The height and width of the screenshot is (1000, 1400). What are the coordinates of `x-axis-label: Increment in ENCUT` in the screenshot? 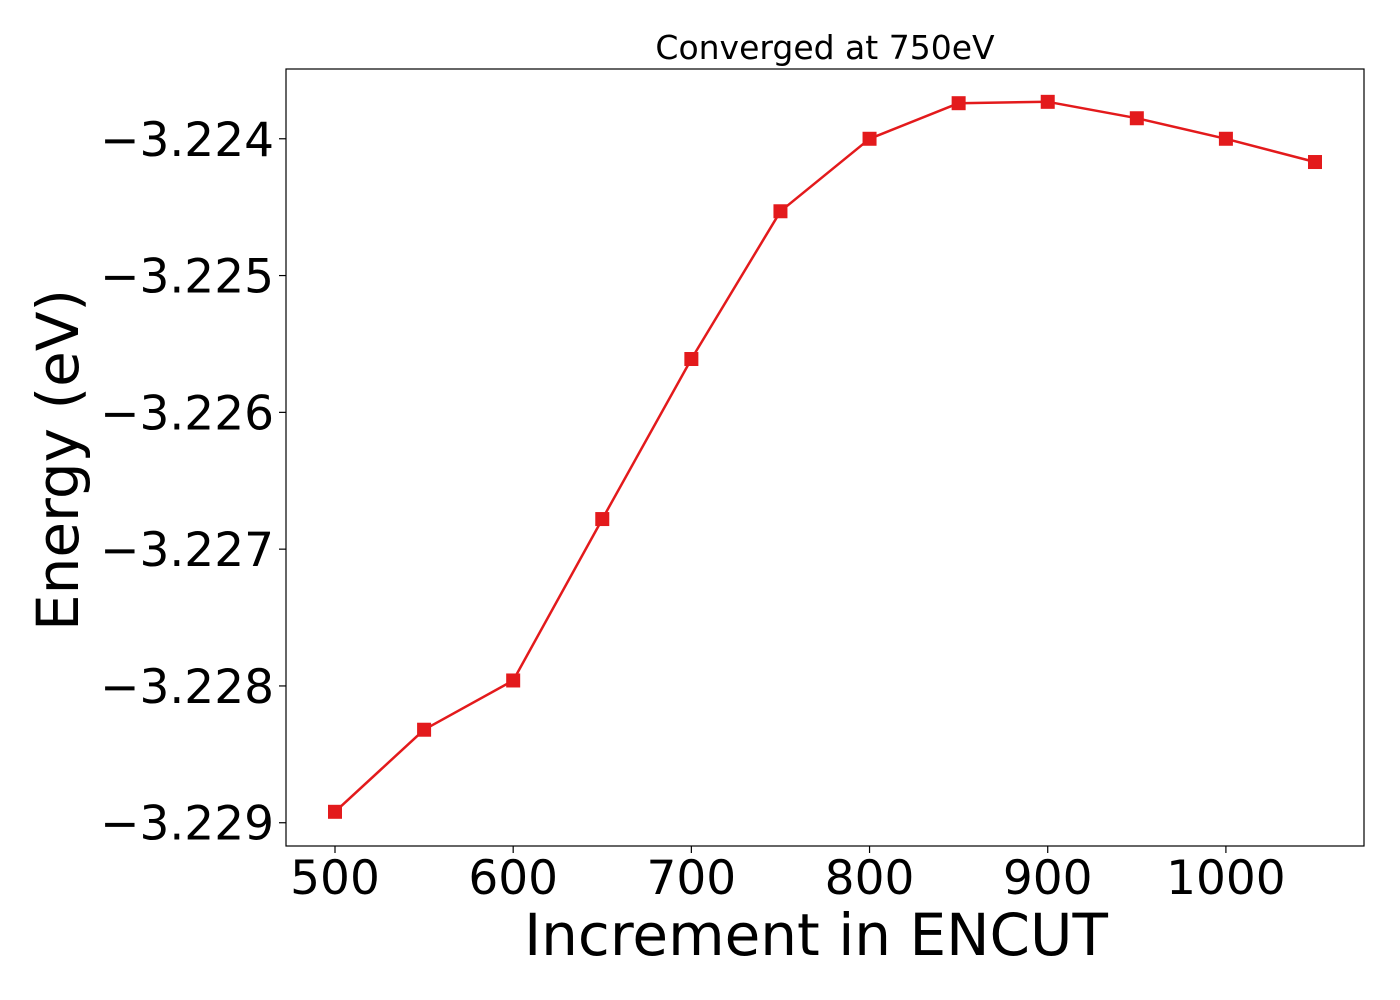 It's located at (816, 935).